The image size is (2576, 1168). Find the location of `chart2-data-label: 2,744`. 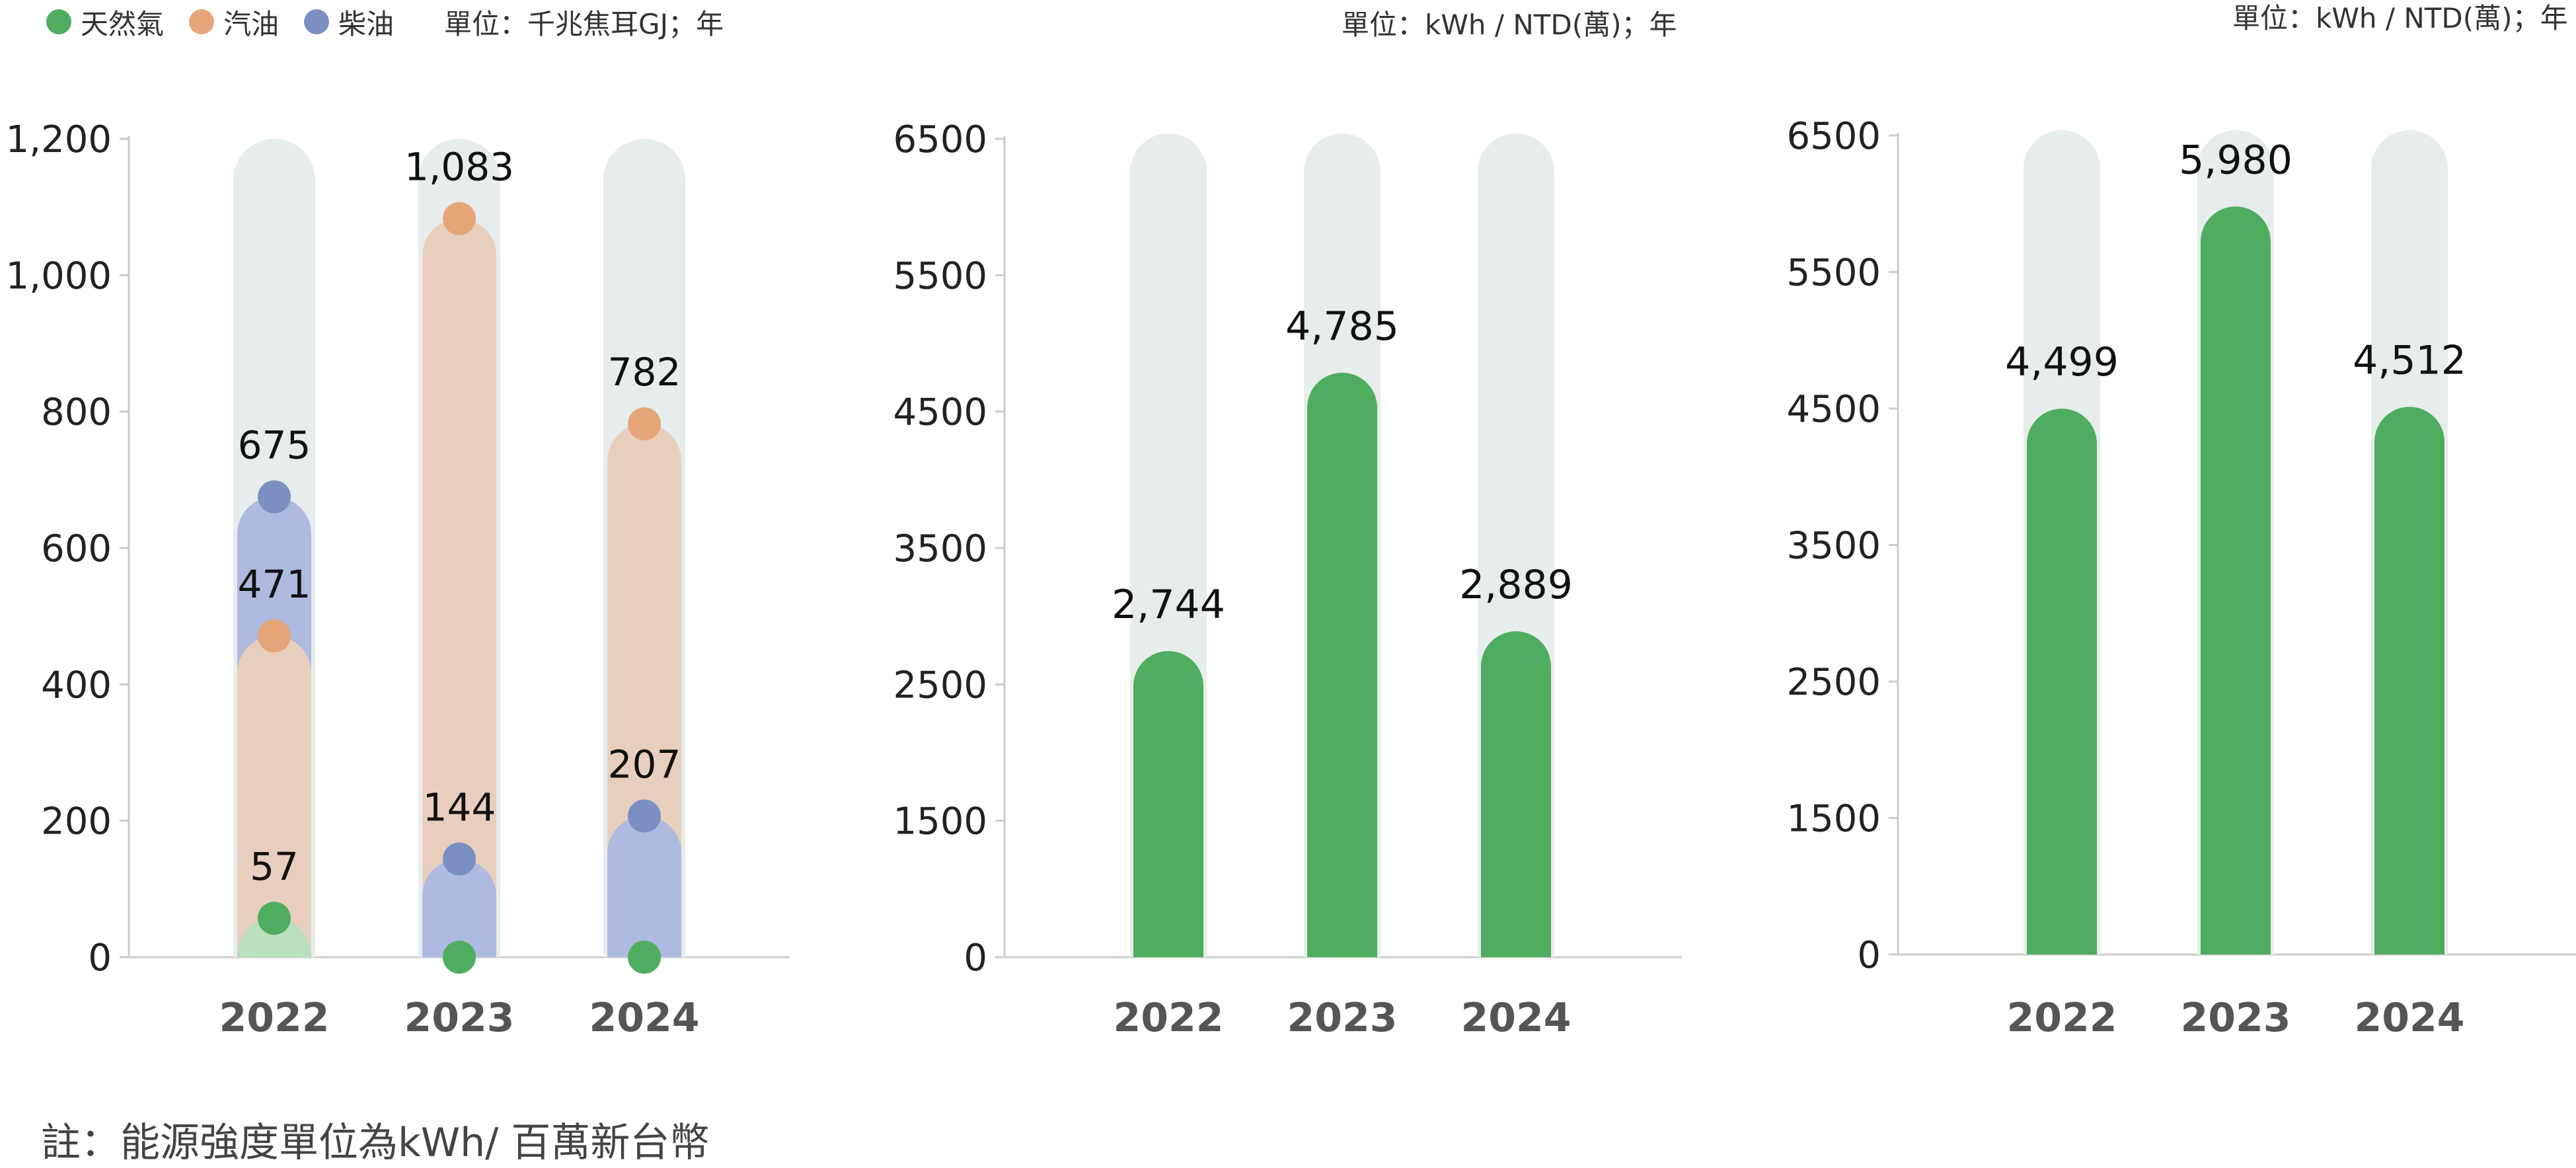

chart2-data-label: 2,744 is located at coordinates (1169, 605).